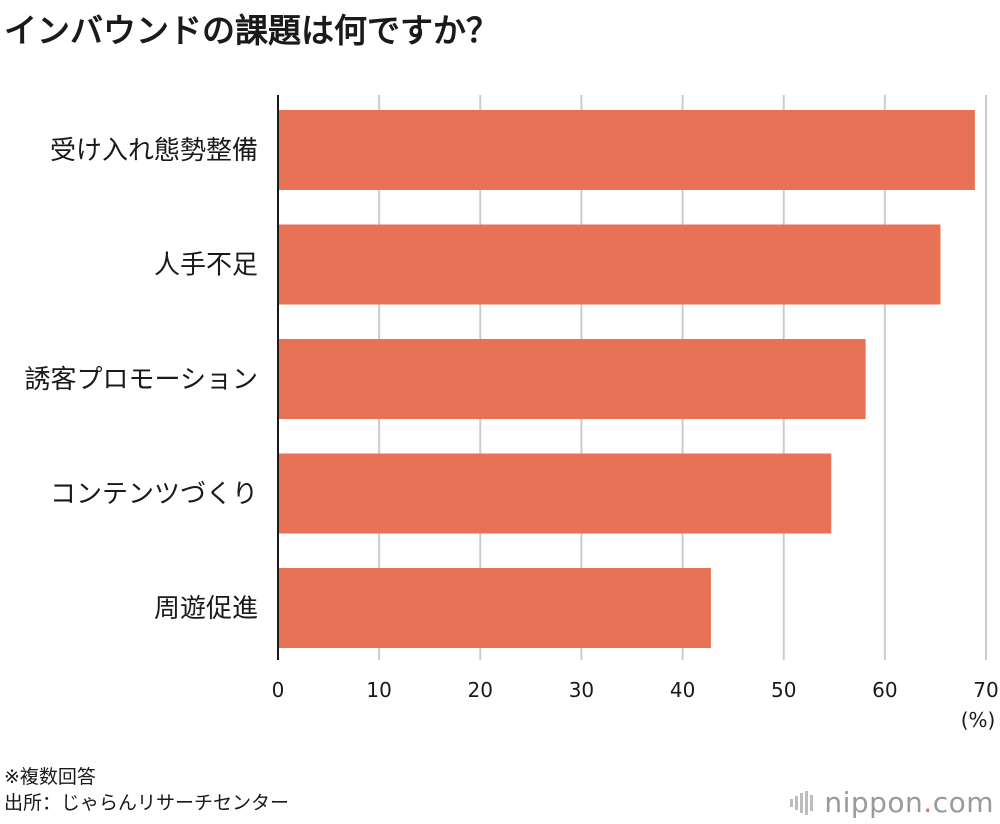 Image resolution: width=1000 pixels, height=824 pixels. What do you see at coordinates (278, 690) in the screenshot?
I see `x-tick-label: 0` at bounding box center [278, 690].